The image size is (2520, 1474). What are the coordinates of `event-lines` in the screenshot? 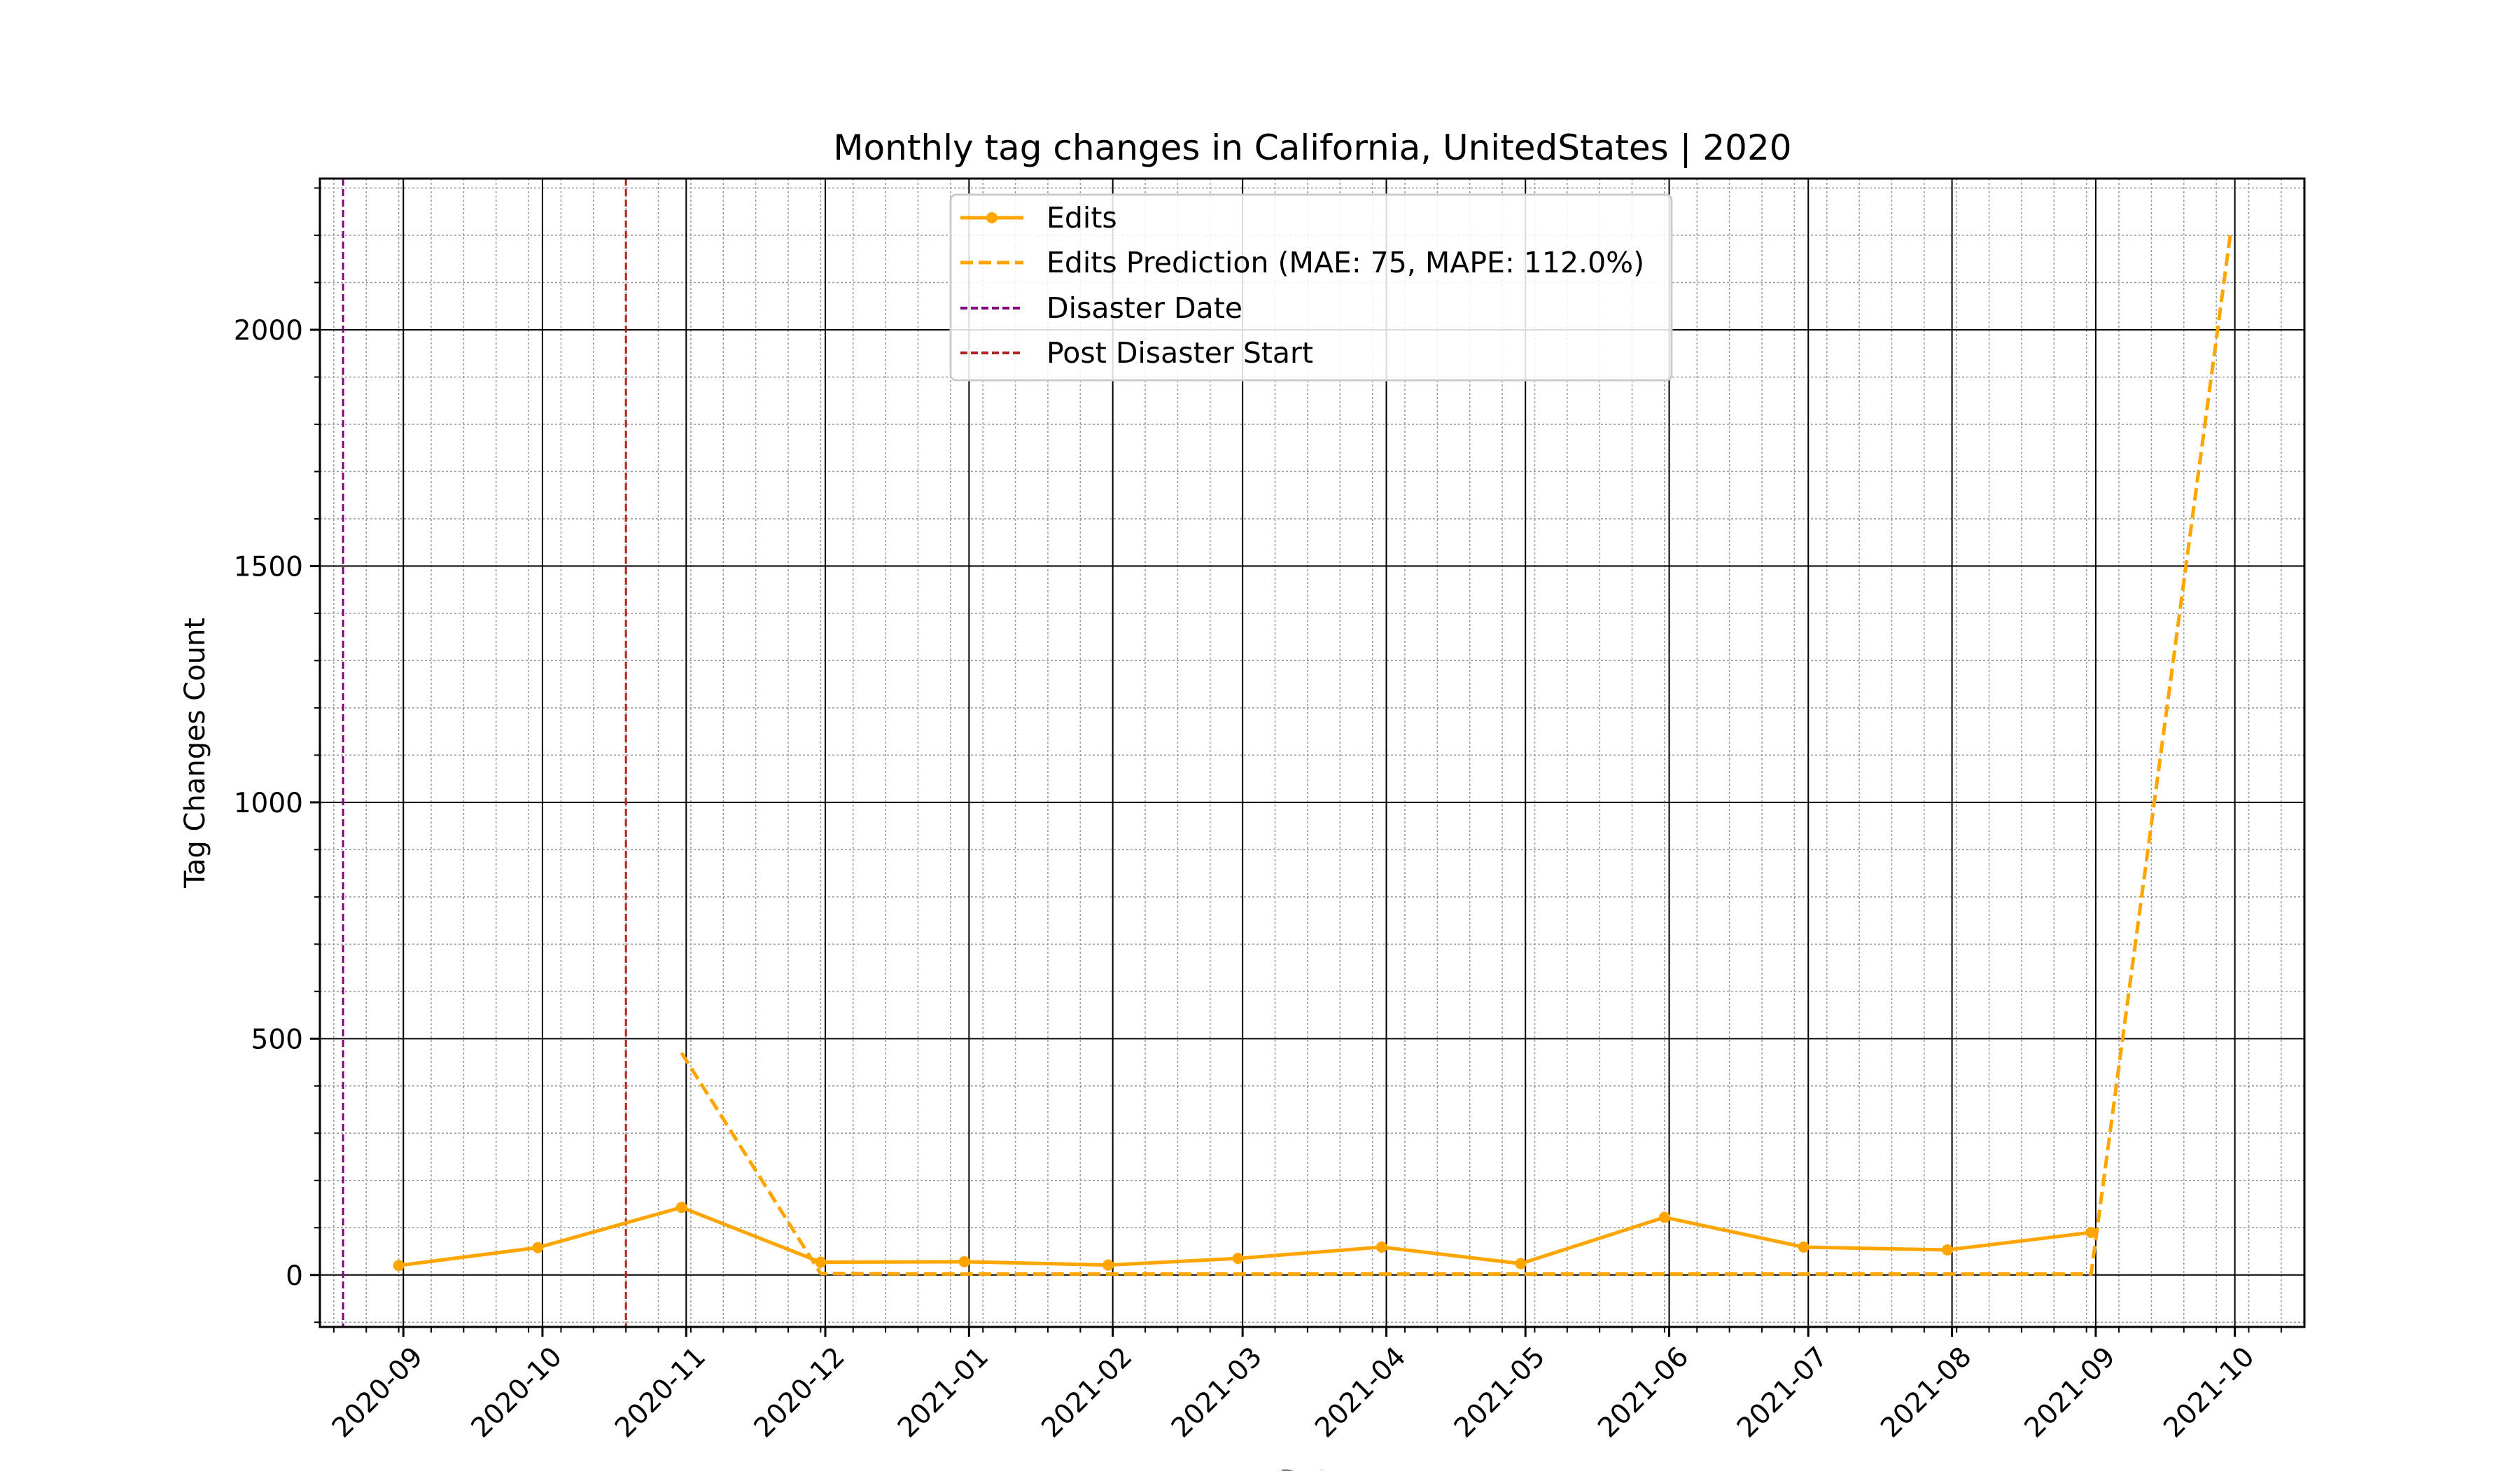 It's located at (484, 753).